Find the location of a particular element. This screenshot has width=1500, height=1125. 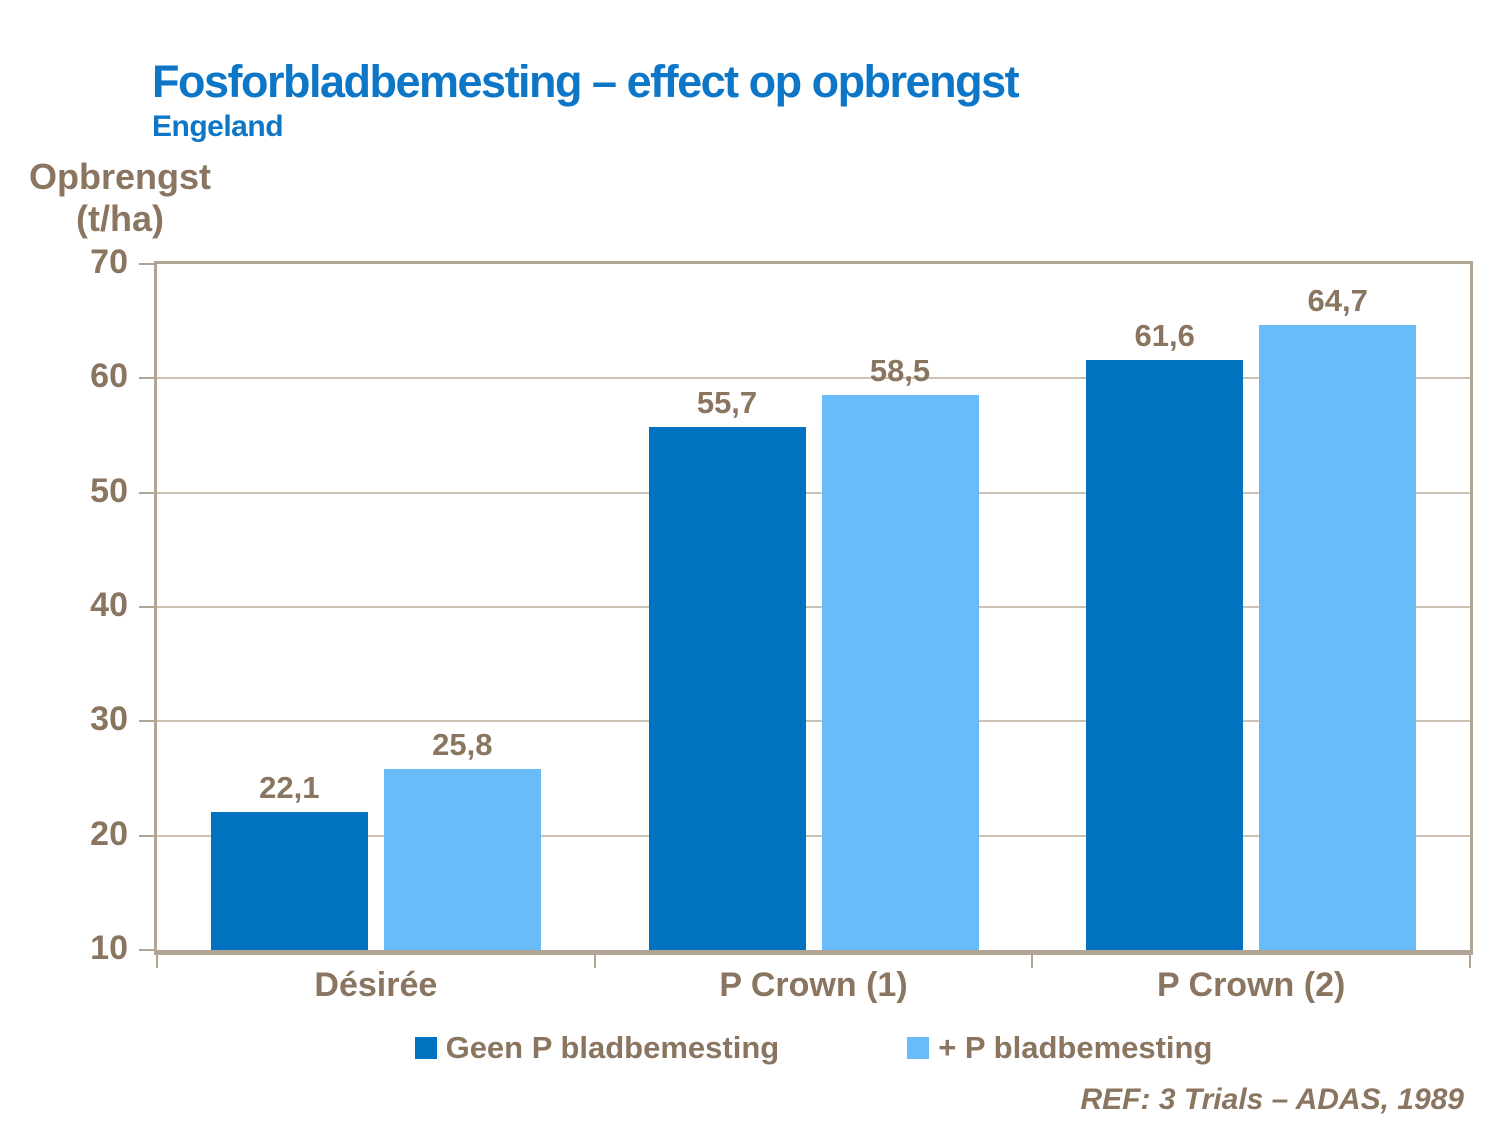

y-tick-label: 60 is located at coordinates (109, 376).